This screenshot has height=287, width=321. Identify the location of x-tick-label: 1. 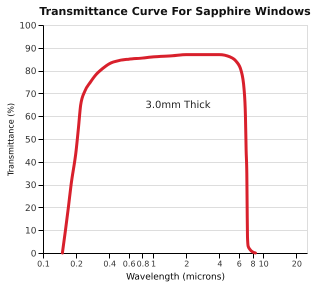
(153, 264).